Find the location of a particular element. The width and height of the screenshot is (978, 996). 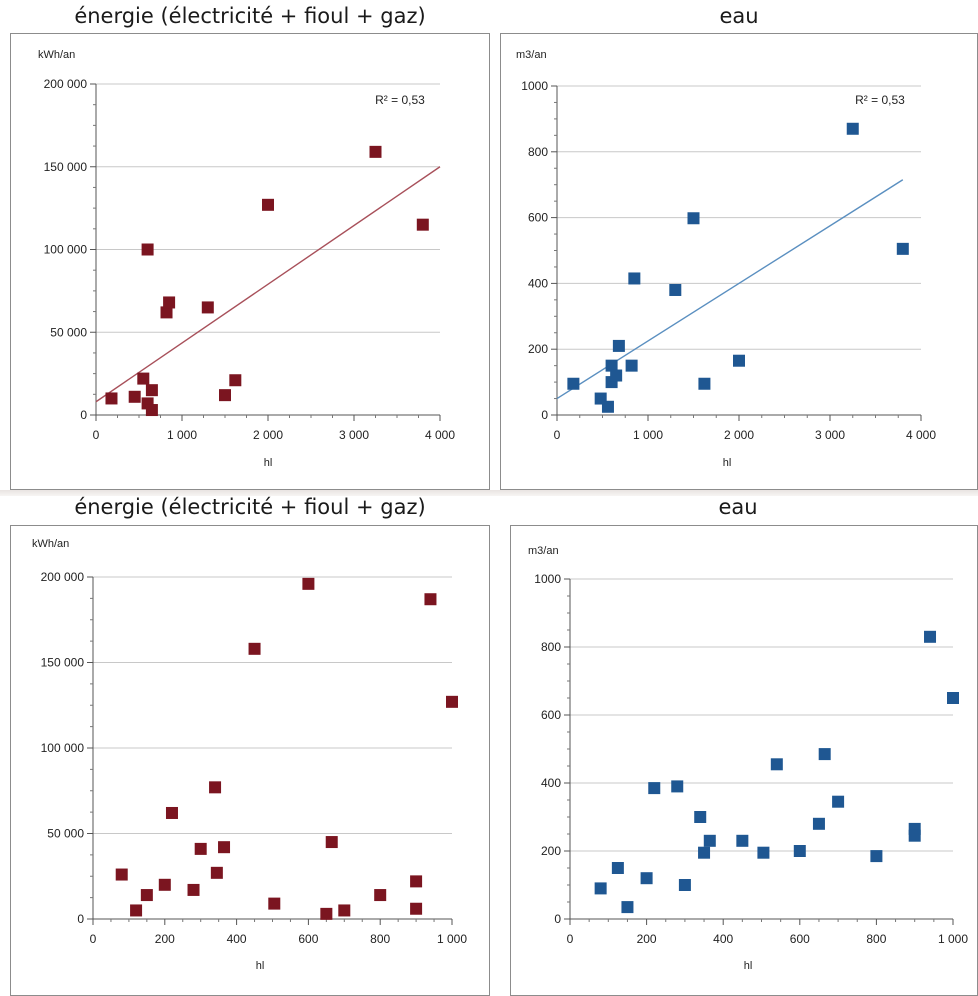

x-tick-label: 4 000 is located at coordinates (921, 435).